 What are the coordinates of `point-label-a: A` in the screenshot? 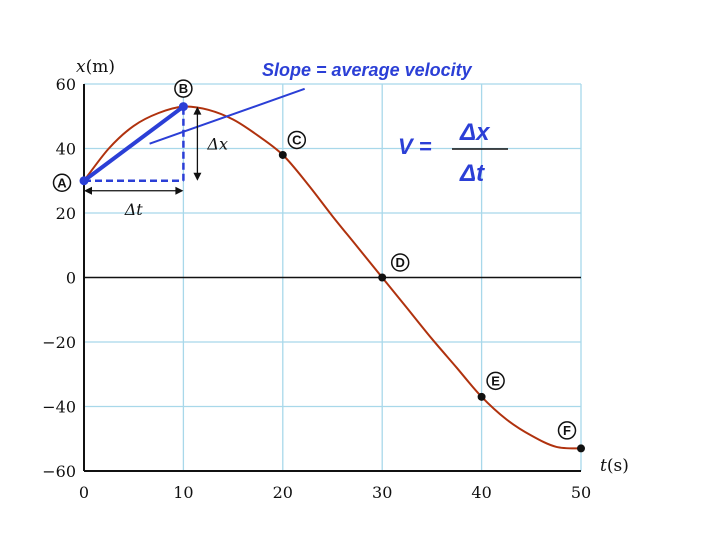 It's located at (62, 182).